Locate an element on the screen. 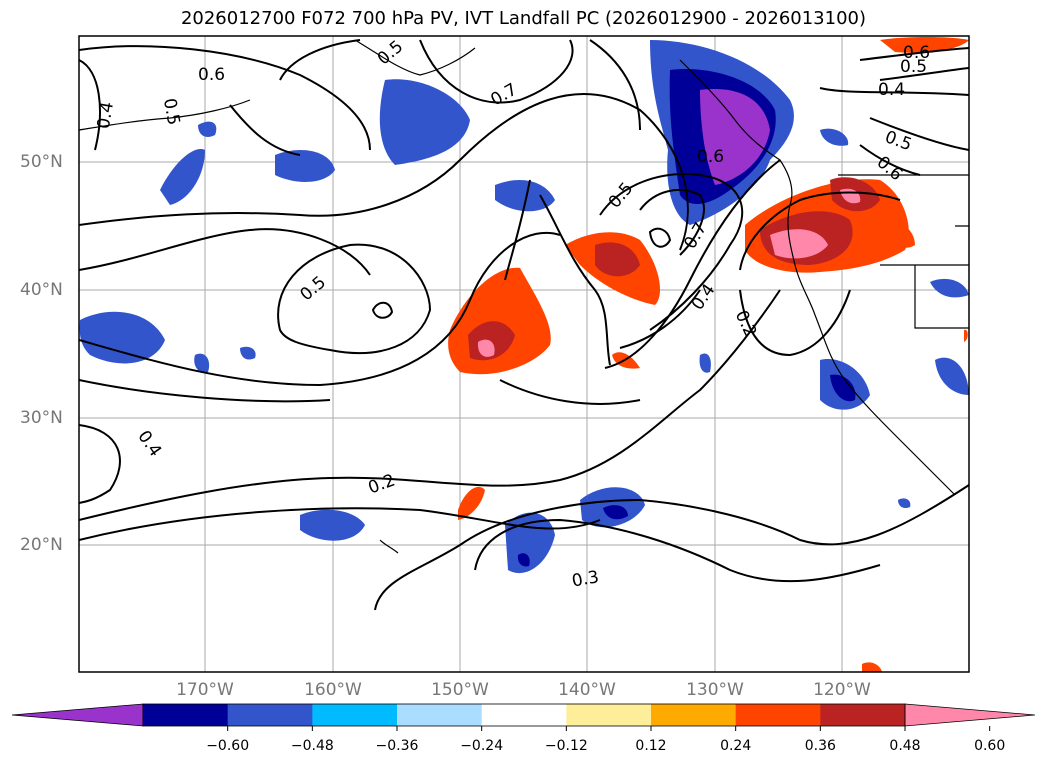 The height and width of the screenshot is (765, 1047). contour-label: 0.7 is located at coordinates (503, 95).